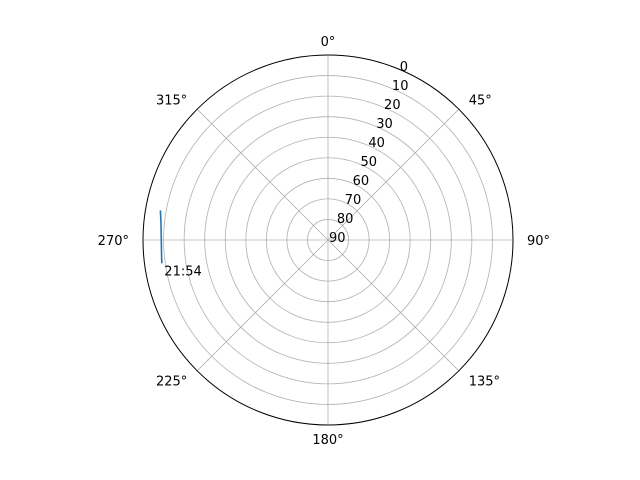  What do you see at coordinates (345, 219) in the screenshot?
I see `radial-tick-label: 80` at bounding box center [345, 219].